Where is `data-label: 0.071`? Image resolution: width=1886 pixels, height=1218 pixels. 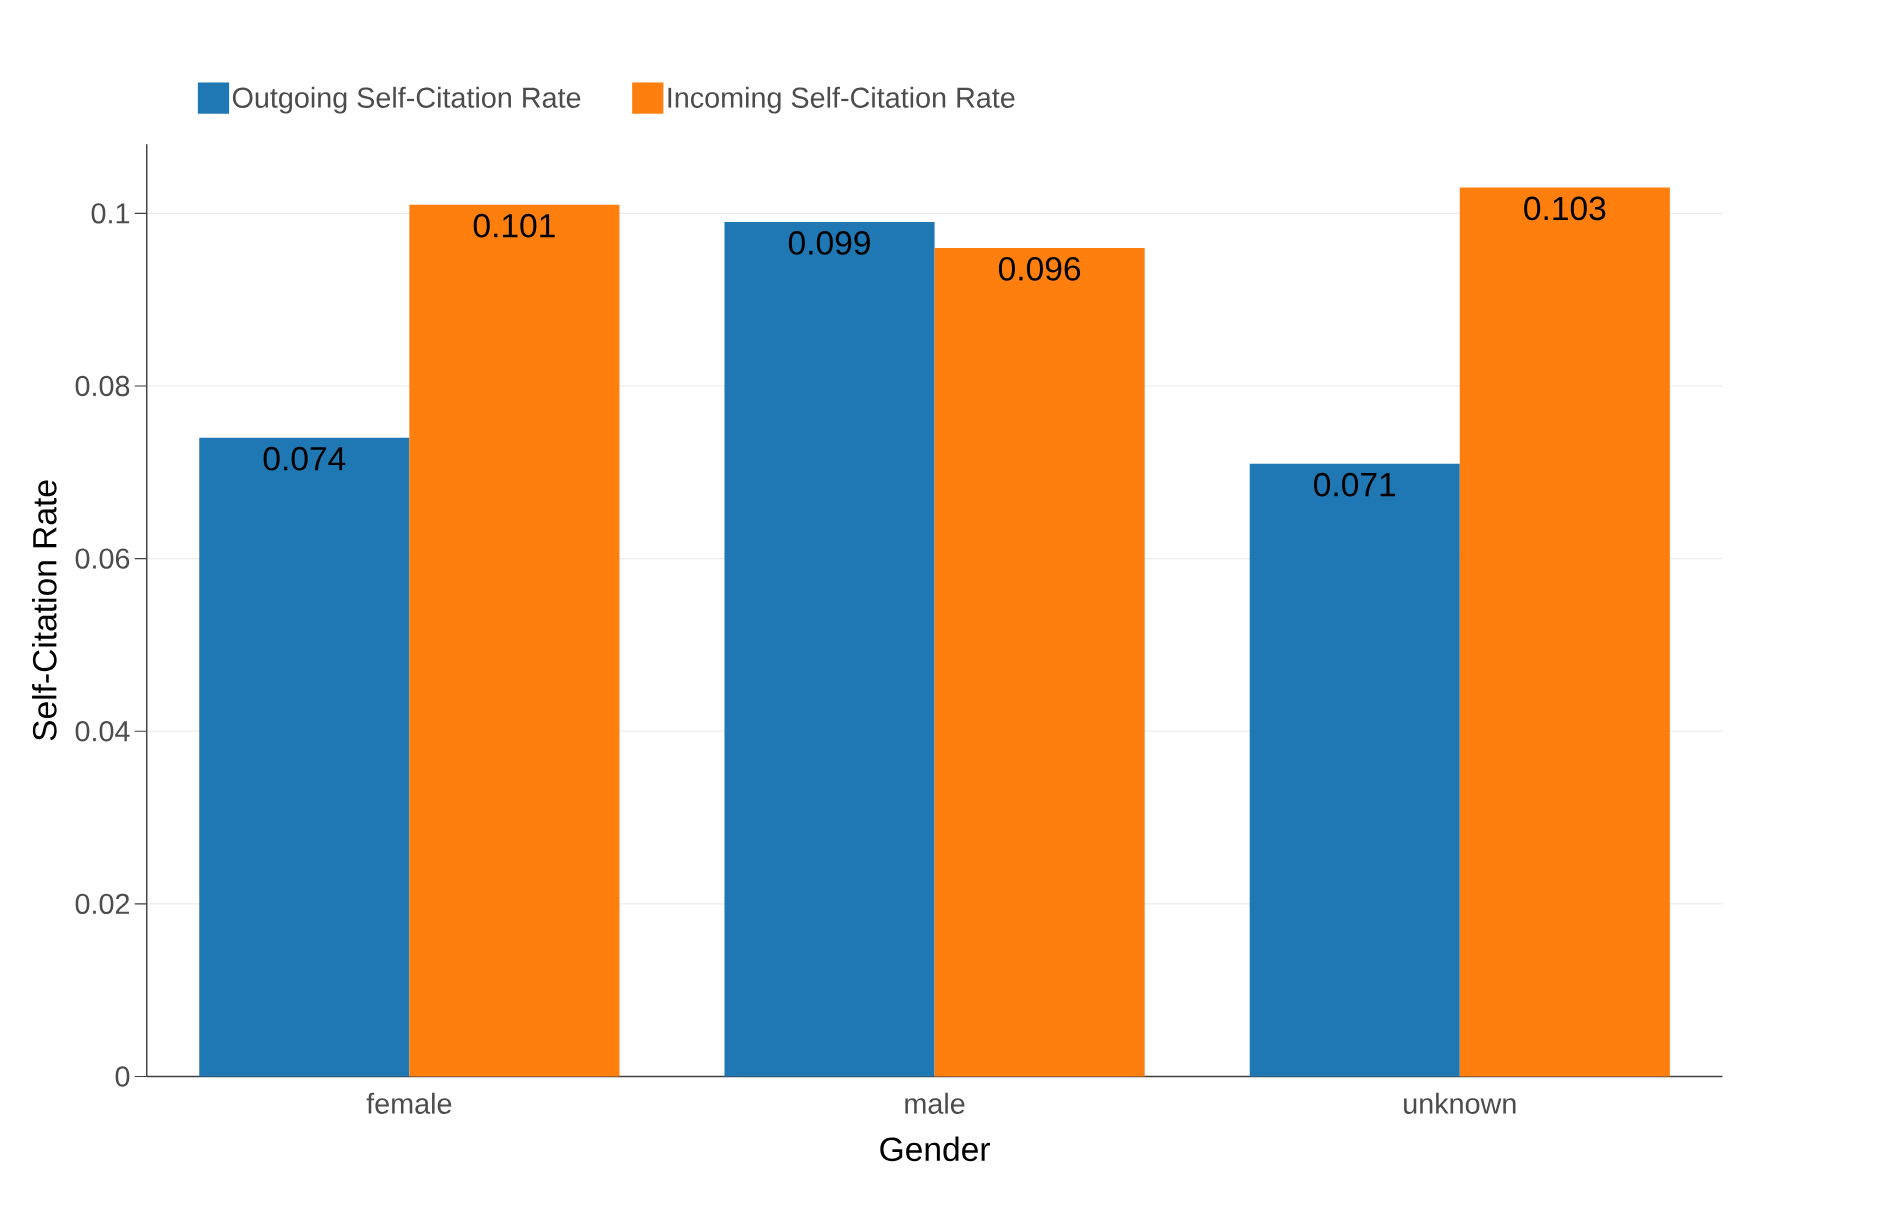
data-label: 0.071 is located at coordinates (1355, 484).